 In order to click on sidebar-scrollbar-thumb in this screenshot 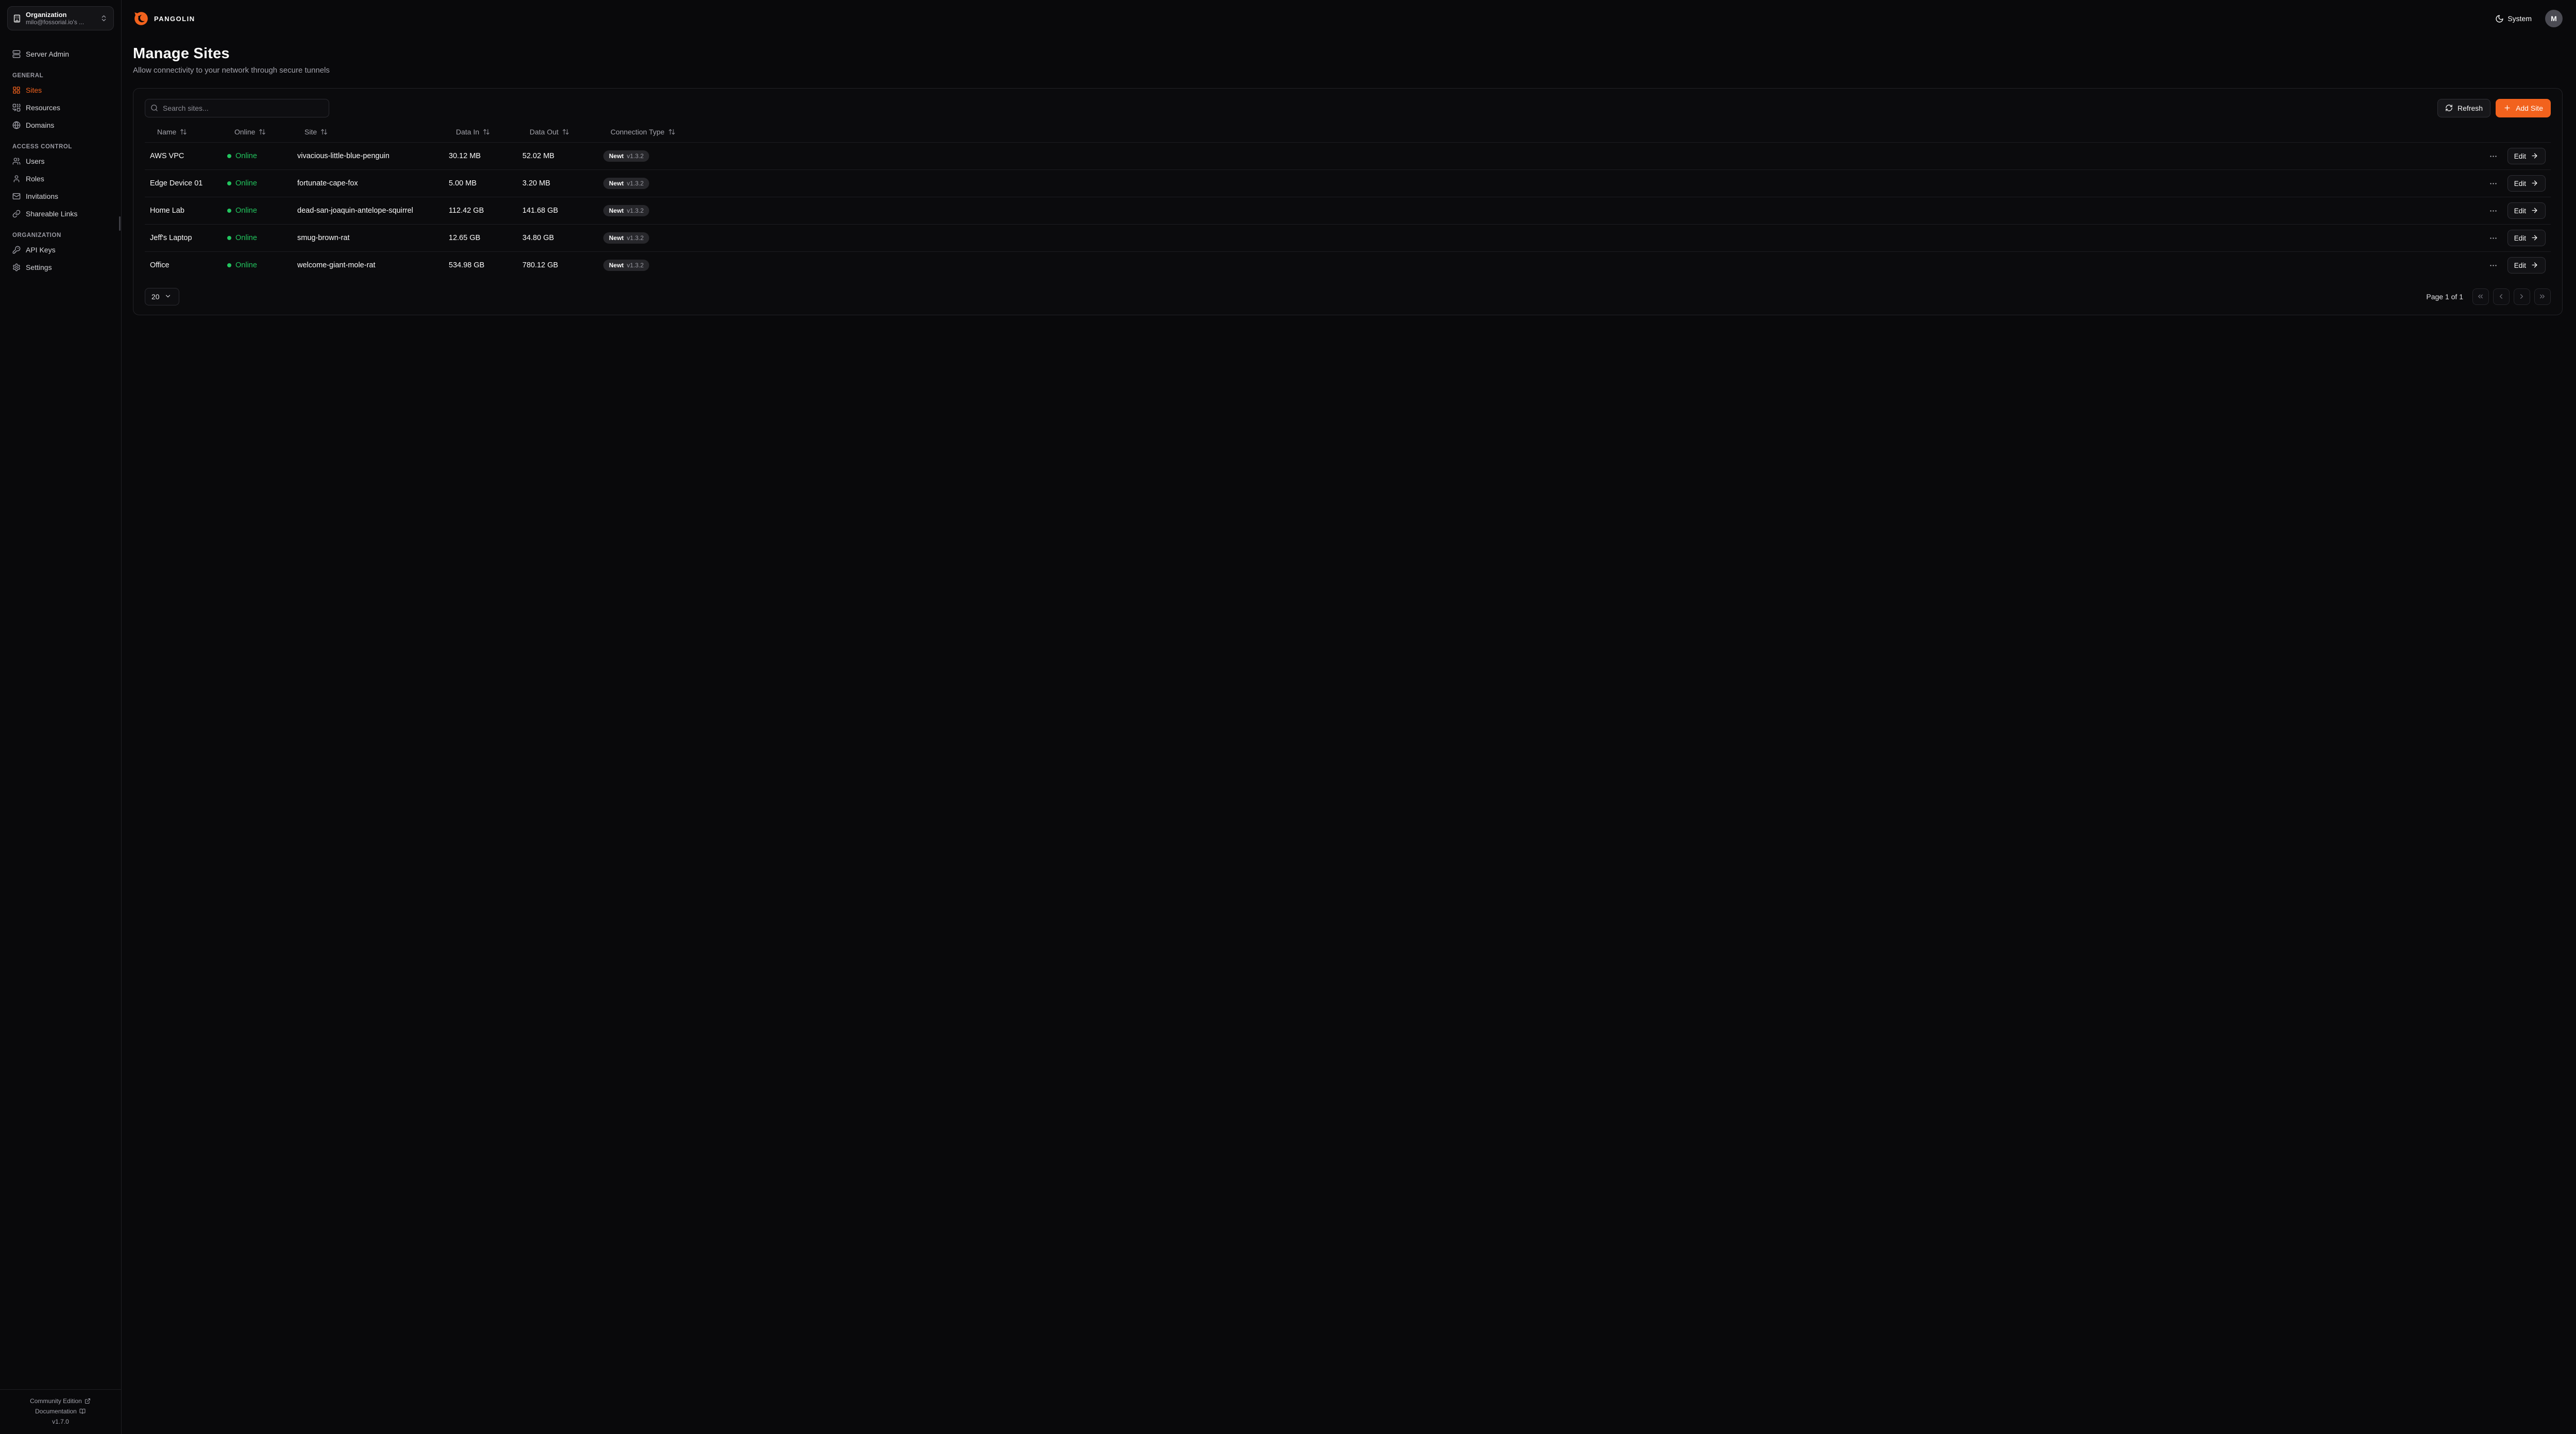, I will do `click(120, 223)`.